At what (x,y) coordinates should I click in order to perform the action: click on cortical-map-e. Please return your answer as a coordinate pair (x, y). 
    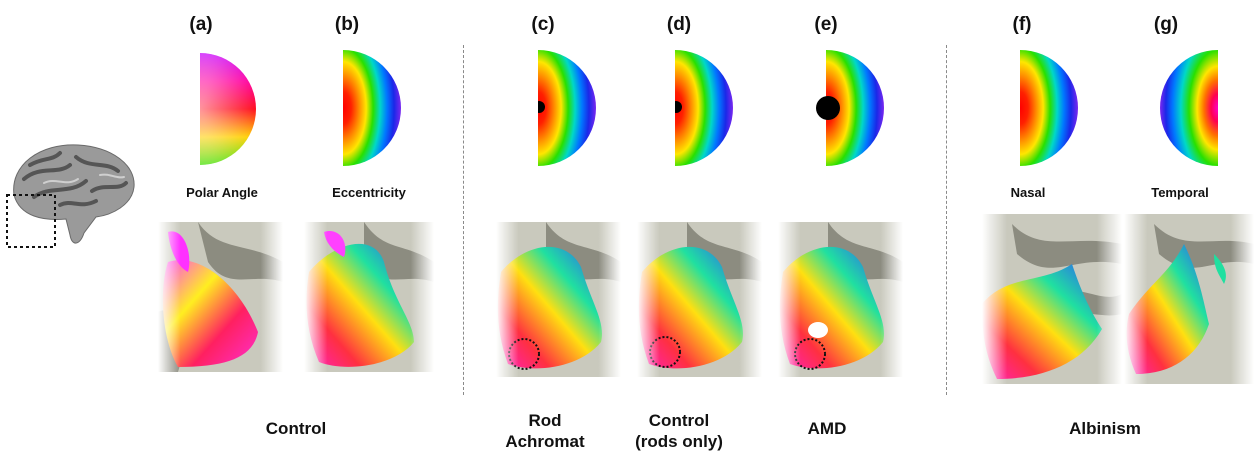
    Looking at the image, I should click on (840, 299).